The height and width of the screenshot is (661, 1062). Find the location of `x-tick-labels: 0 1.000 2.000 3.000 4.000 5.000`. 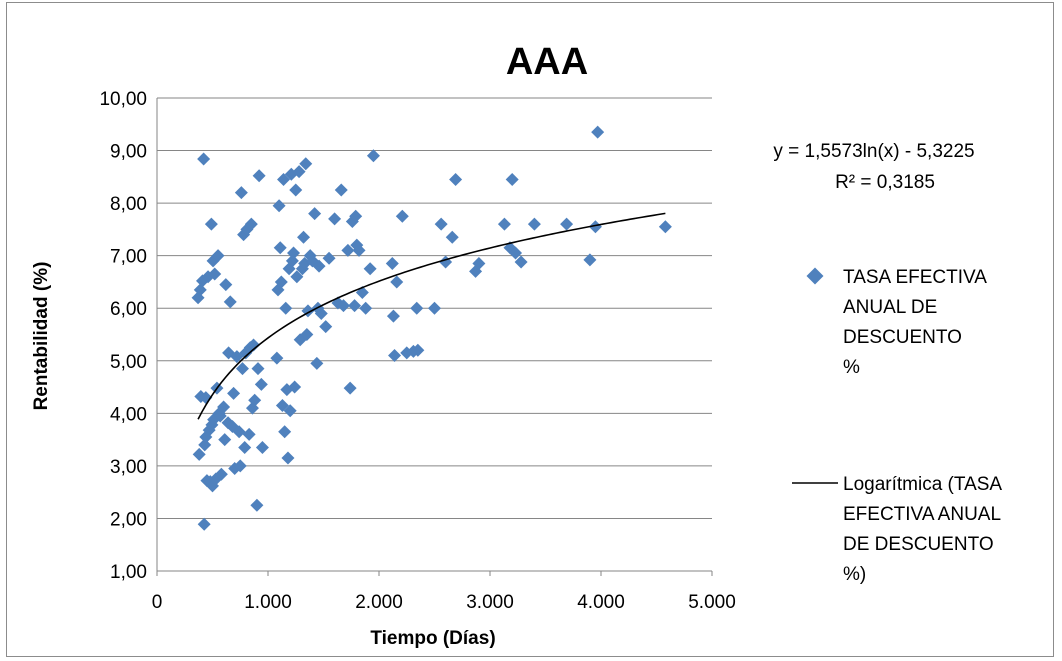

x-tick-labels: 0 1.000 2.000 3.000 4.000 5.000 is located at coordinates (444, 602).